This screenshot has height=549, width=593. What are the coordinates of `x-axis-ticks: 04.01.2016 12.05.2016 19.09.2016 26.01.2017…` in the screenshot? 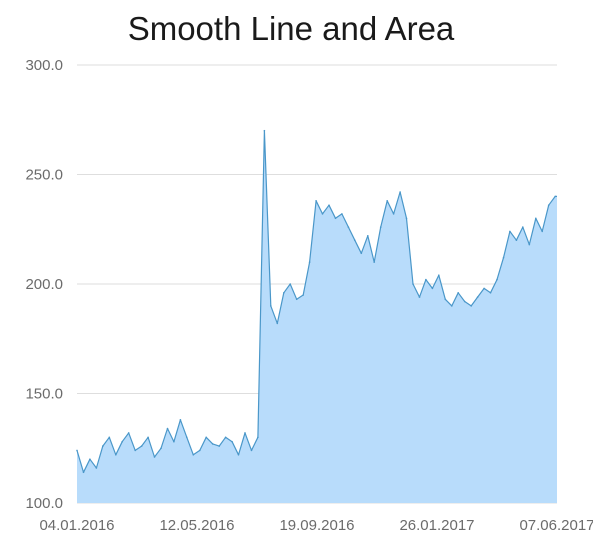 It's located at (316, 525).